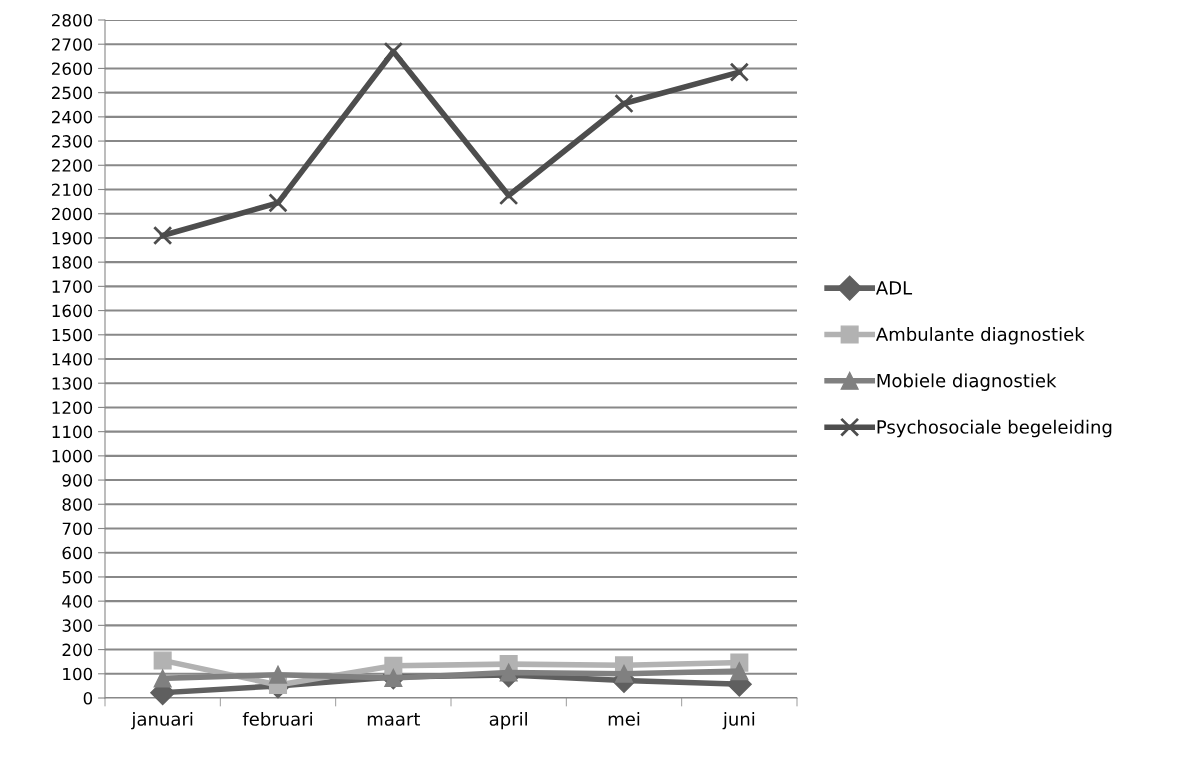 The image size is (1200, 761). What do you see at coordinates (77, 625) in the screenshot?
I see `y-tick-label: 300` at bounding box center [77, 625].